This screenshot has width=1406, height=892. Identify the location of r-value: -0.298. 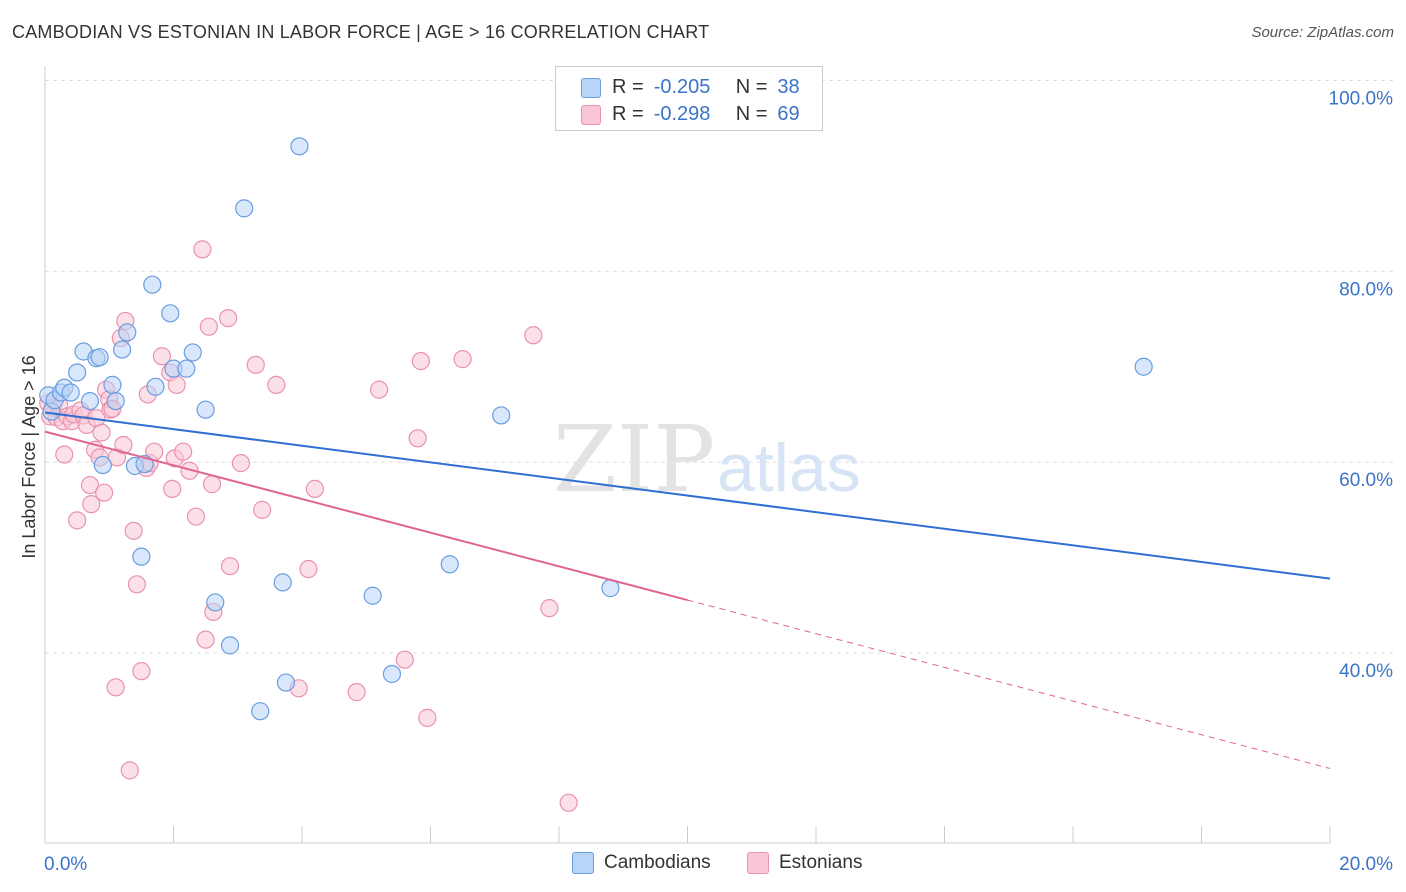
(682, 113).